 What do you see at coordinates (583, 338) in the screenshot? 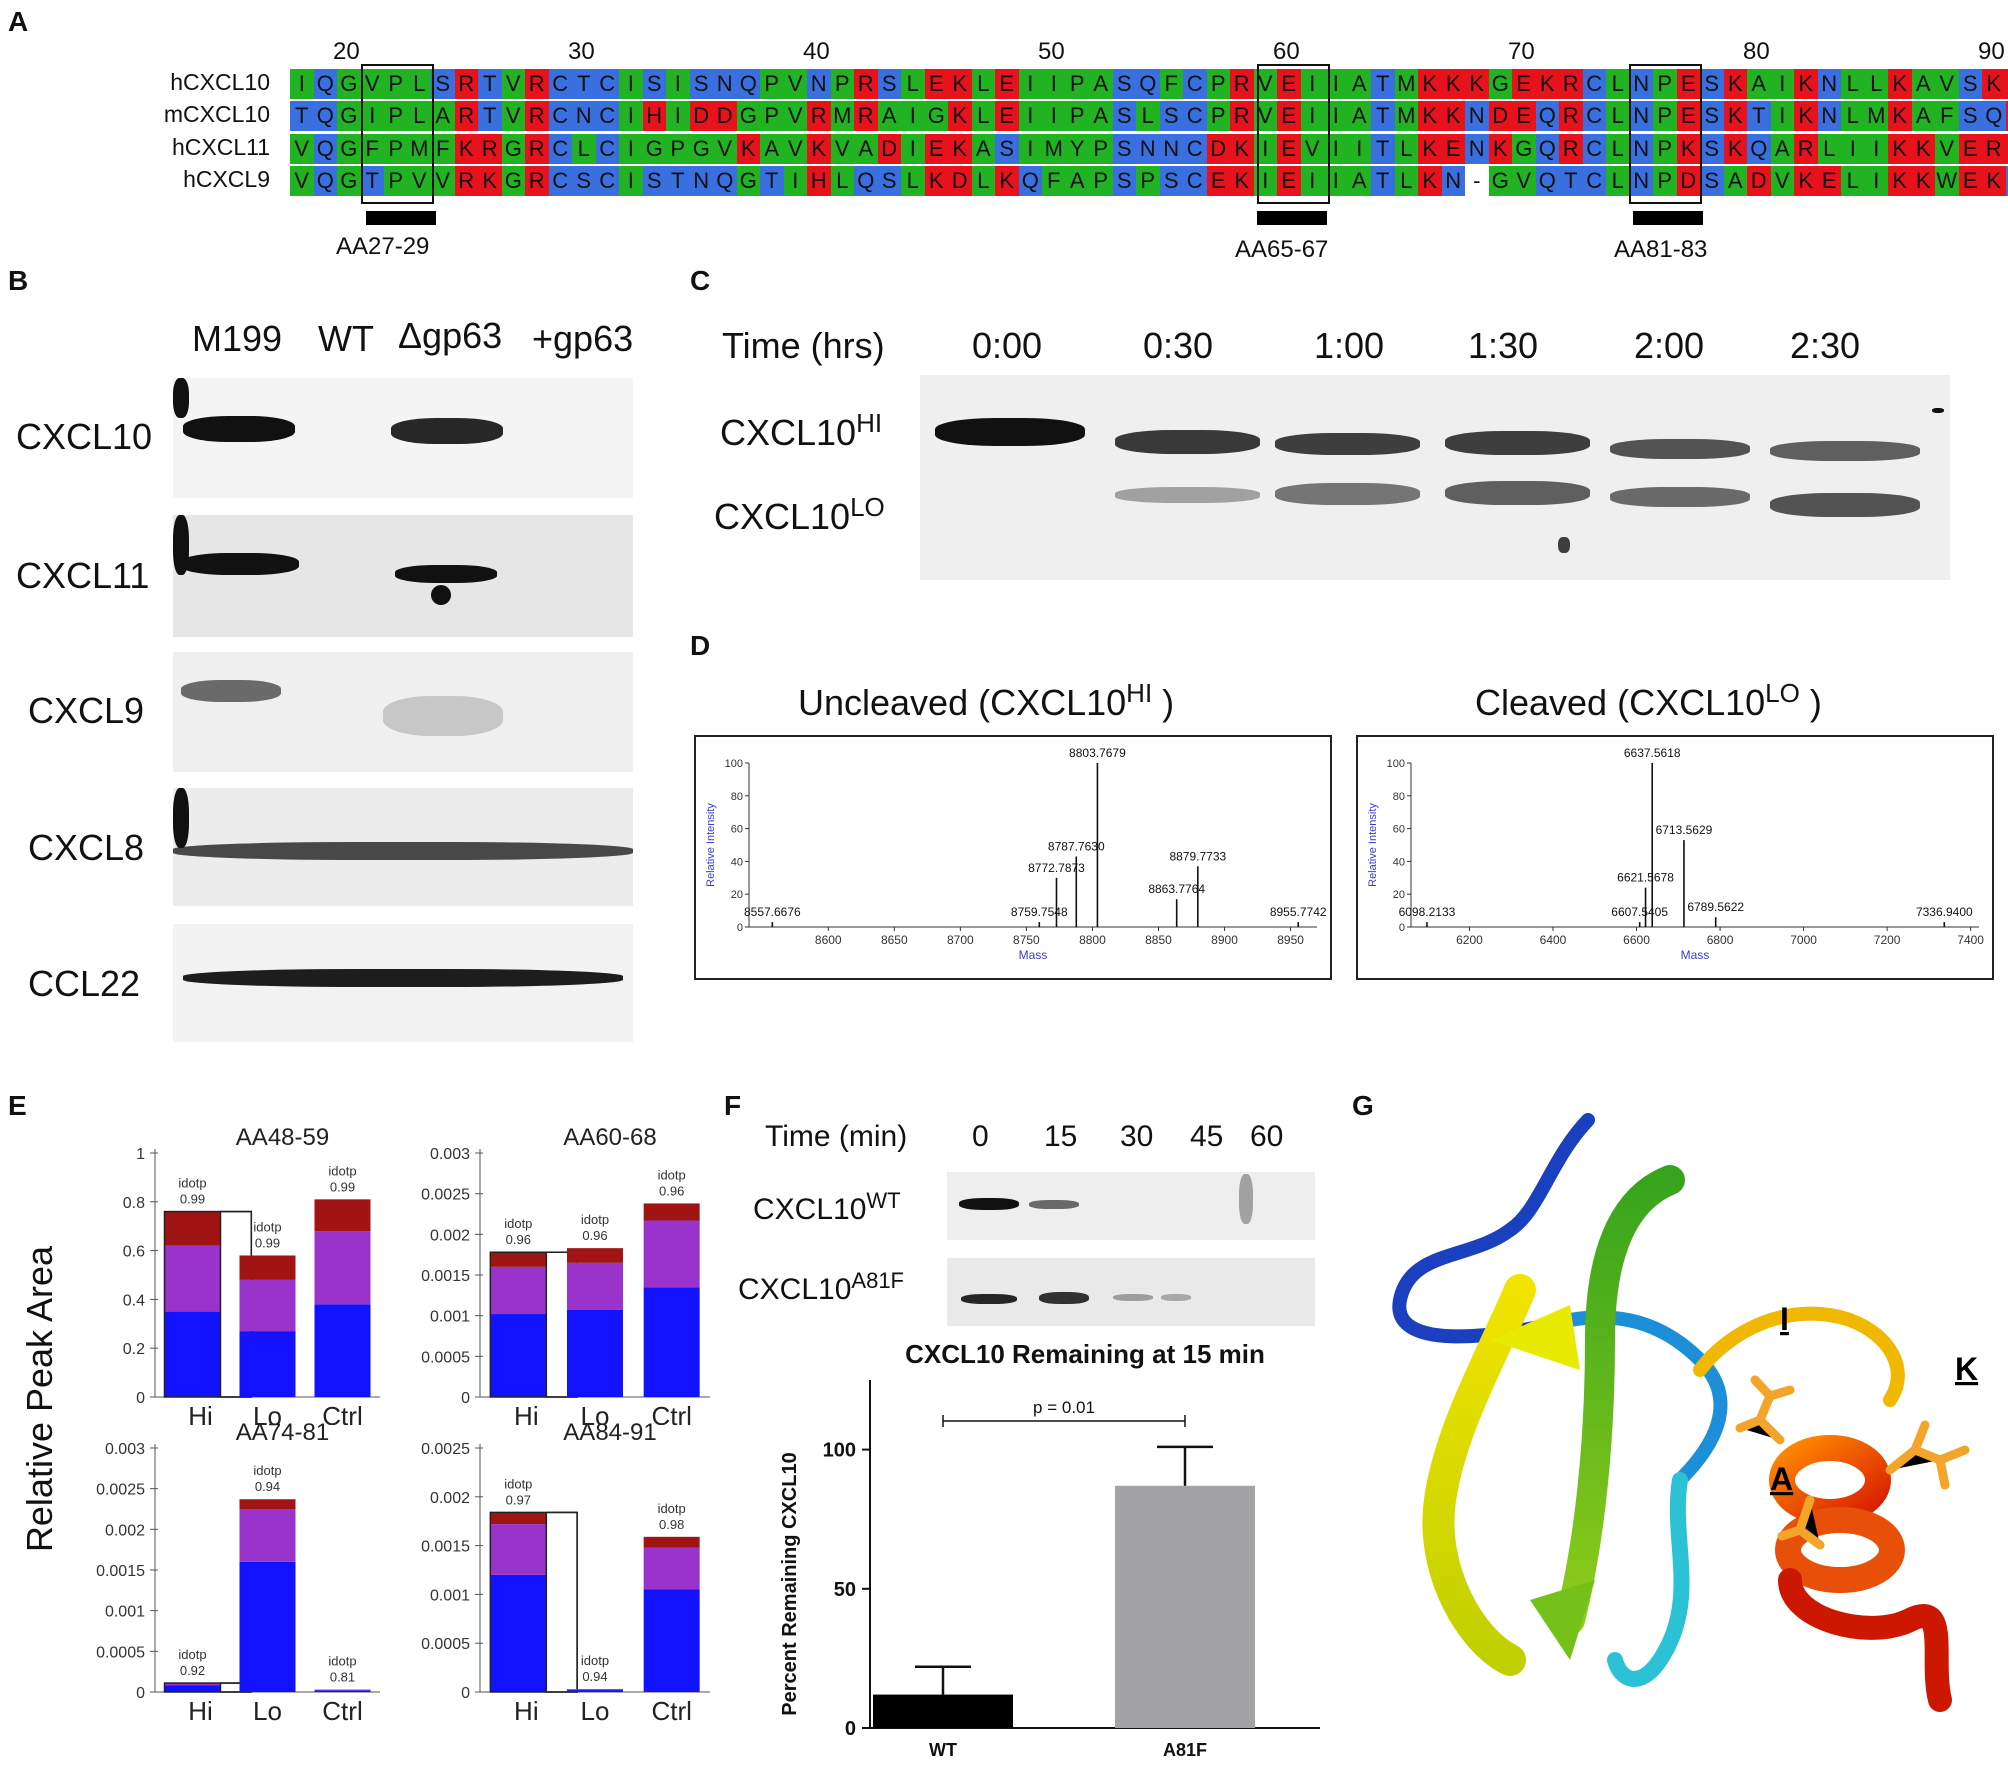
I see `column-plus-gp63: +gp63` at bounding box center [583, 338].